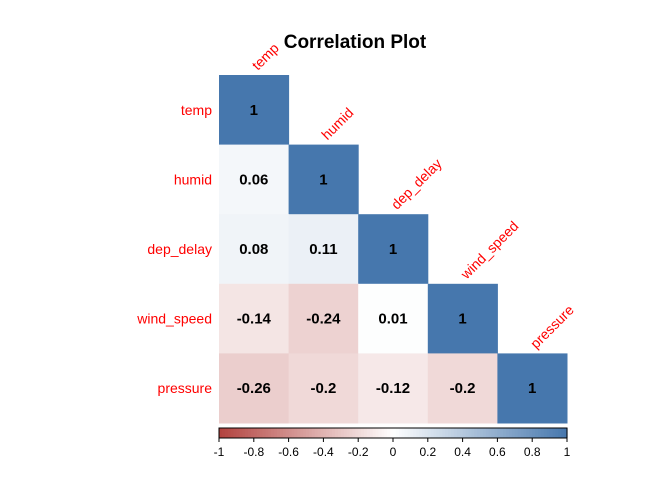 The image size is (672, 480). Describe the element at coordinates (392, 443) in the screenshot. I see `color-legend: -1 -0.8 -0.6 -0.4 -0.2 0 0.2 0.4 0.6 0.8 1` at that location.